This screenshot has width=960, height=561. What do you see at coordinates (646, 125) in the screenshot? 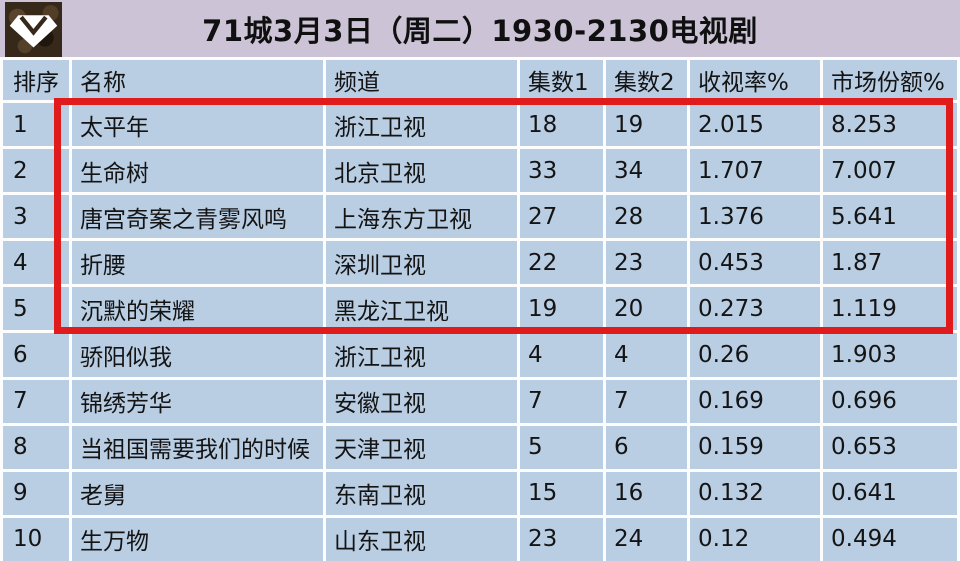
I see `cell-ep2: 19` at bounding box center [646, 125].